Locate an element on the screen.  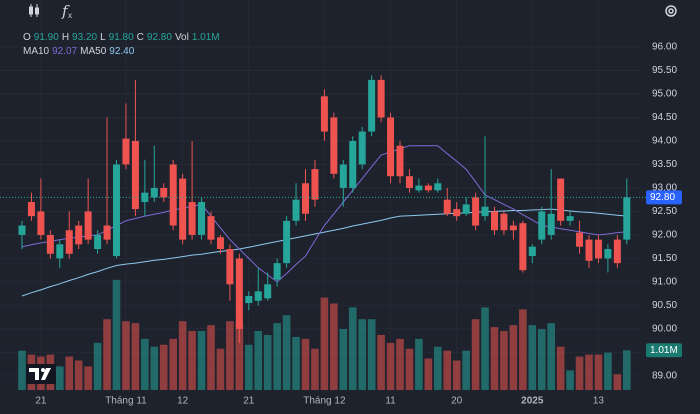
x-tick-label: 12 is located at coordinates (183, 401).